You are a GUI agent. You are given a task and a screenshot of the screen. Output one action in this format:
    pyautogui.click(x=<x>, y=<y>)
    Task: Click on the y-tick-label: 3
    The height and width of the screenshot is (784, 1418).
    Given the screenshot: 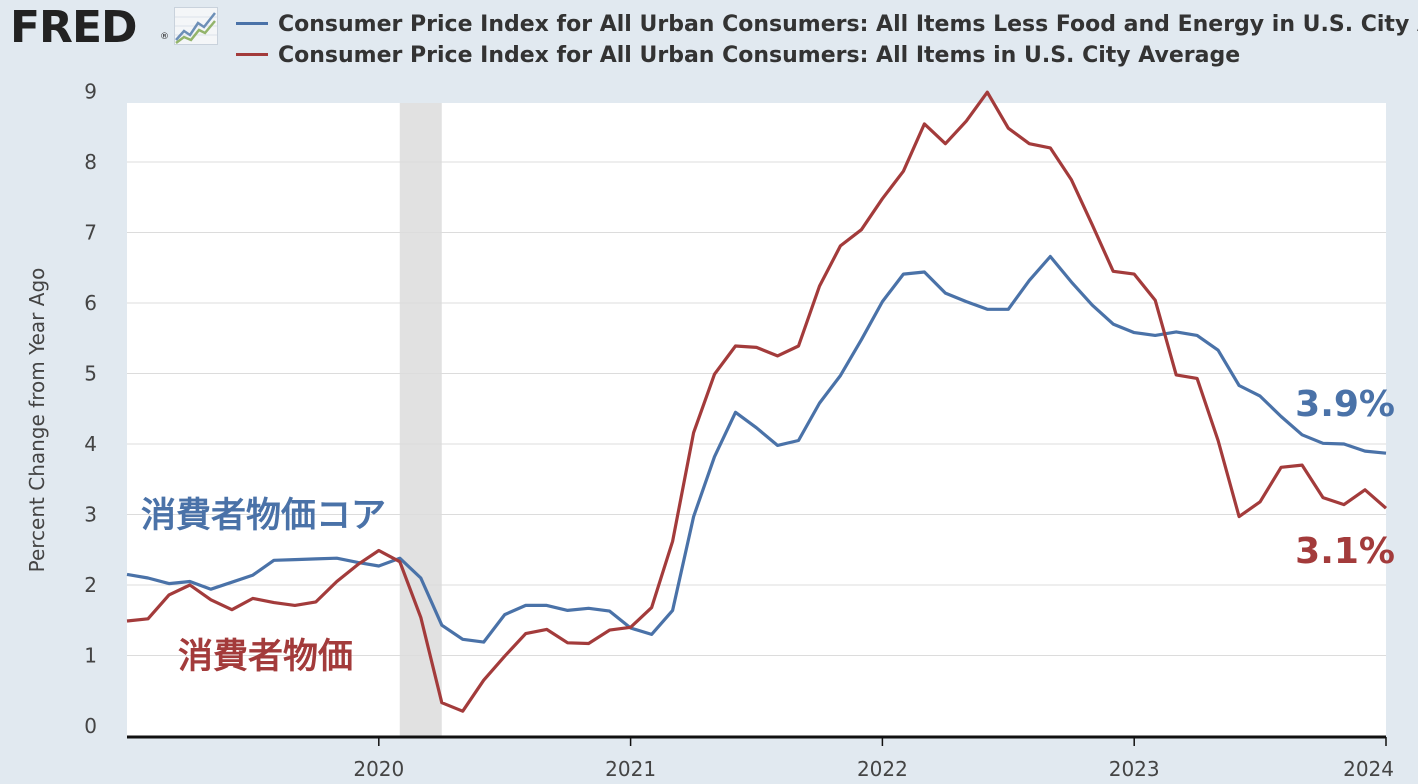 What is the action you would take?
    pyautogui.click(x=90, y=515)
    